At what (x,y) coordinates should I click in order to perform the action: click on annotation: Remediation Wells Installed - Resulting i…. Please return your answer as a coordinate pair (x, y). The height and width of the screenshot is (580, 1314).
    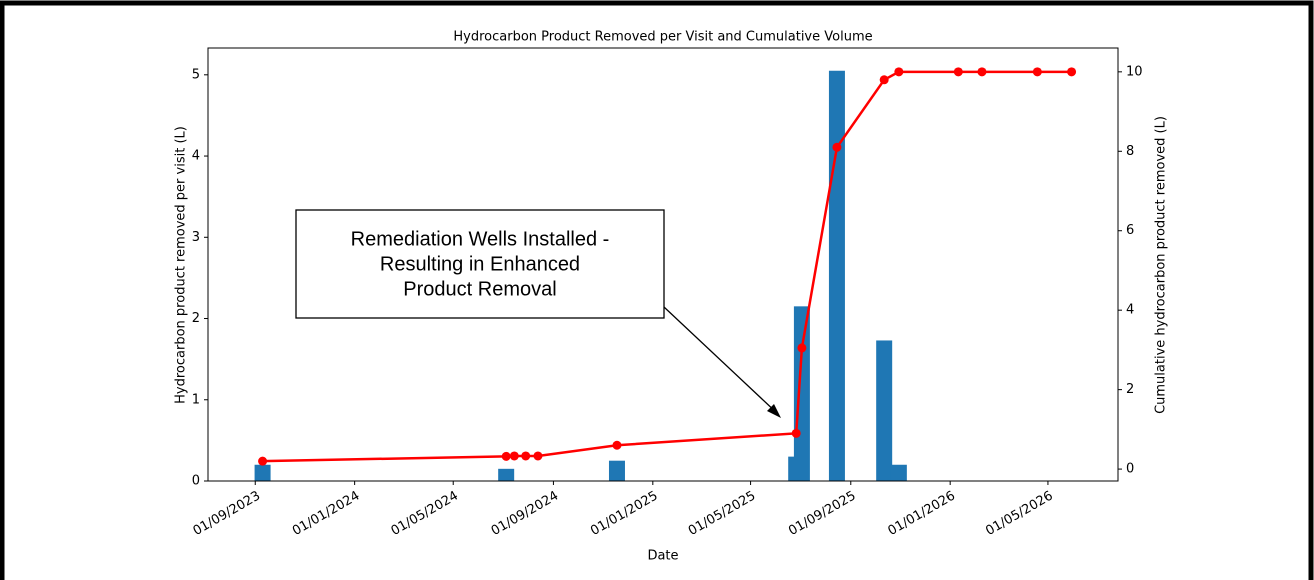
    Looking at the image, I should click on (538, 313).